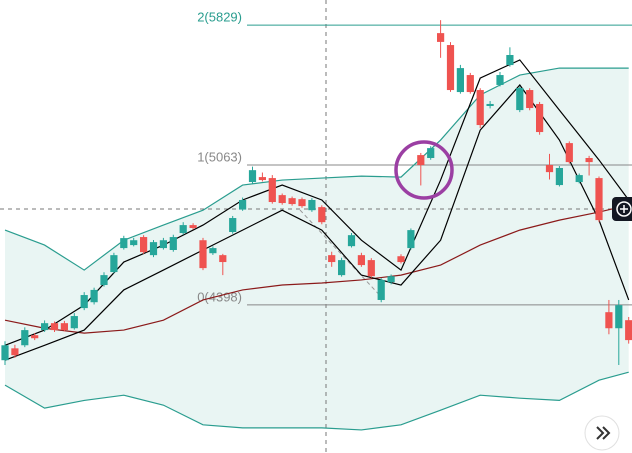 The image size is (632, 453). What do you see at coordinates (424, 170) in the screenshot?
I see `highlight-circle` at bounding box center [424, 170].